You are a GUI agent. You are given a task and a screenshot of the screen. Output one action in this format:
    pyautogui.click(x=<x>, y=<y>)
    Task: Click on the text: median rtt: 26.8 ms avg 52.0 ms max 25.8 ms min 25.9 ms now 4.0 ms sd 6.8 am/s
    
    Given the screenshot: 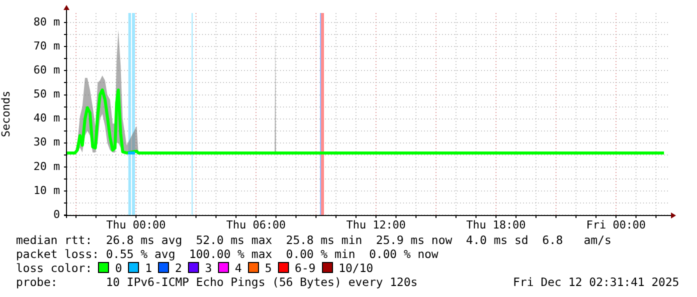 What is the action you would take?
    pyautogui.click(x=314, y=240)
    